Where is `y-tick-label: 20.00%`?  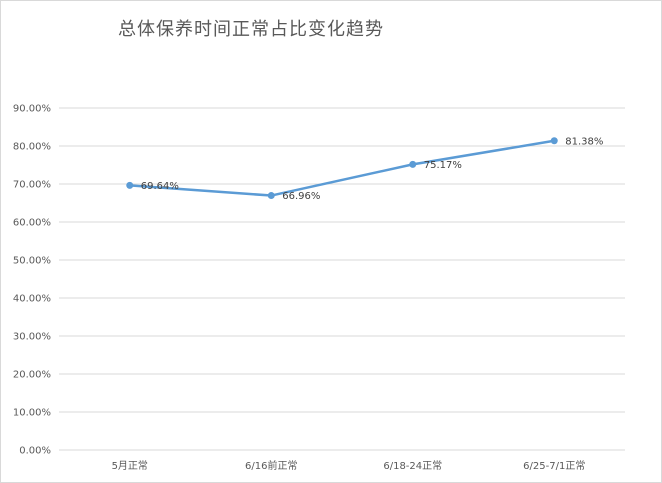
y-tick-label: 20.00% is located at coordinates (32, 375).